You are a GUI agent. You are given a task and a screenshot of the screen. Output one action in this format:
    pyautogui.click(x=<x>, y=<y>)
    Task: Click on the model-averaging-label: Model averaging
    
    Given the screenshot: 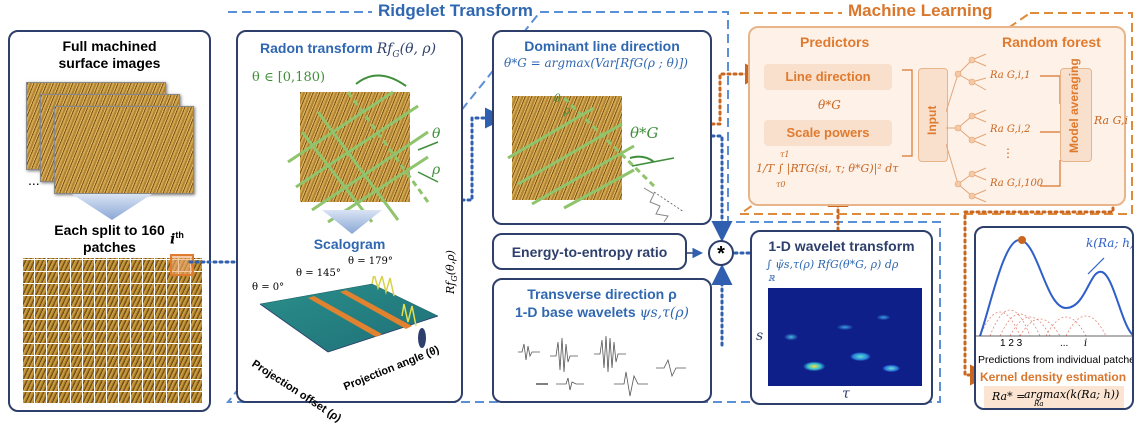 What is the action you would take?
    pyautogui.click(x=1074, y=105)
    